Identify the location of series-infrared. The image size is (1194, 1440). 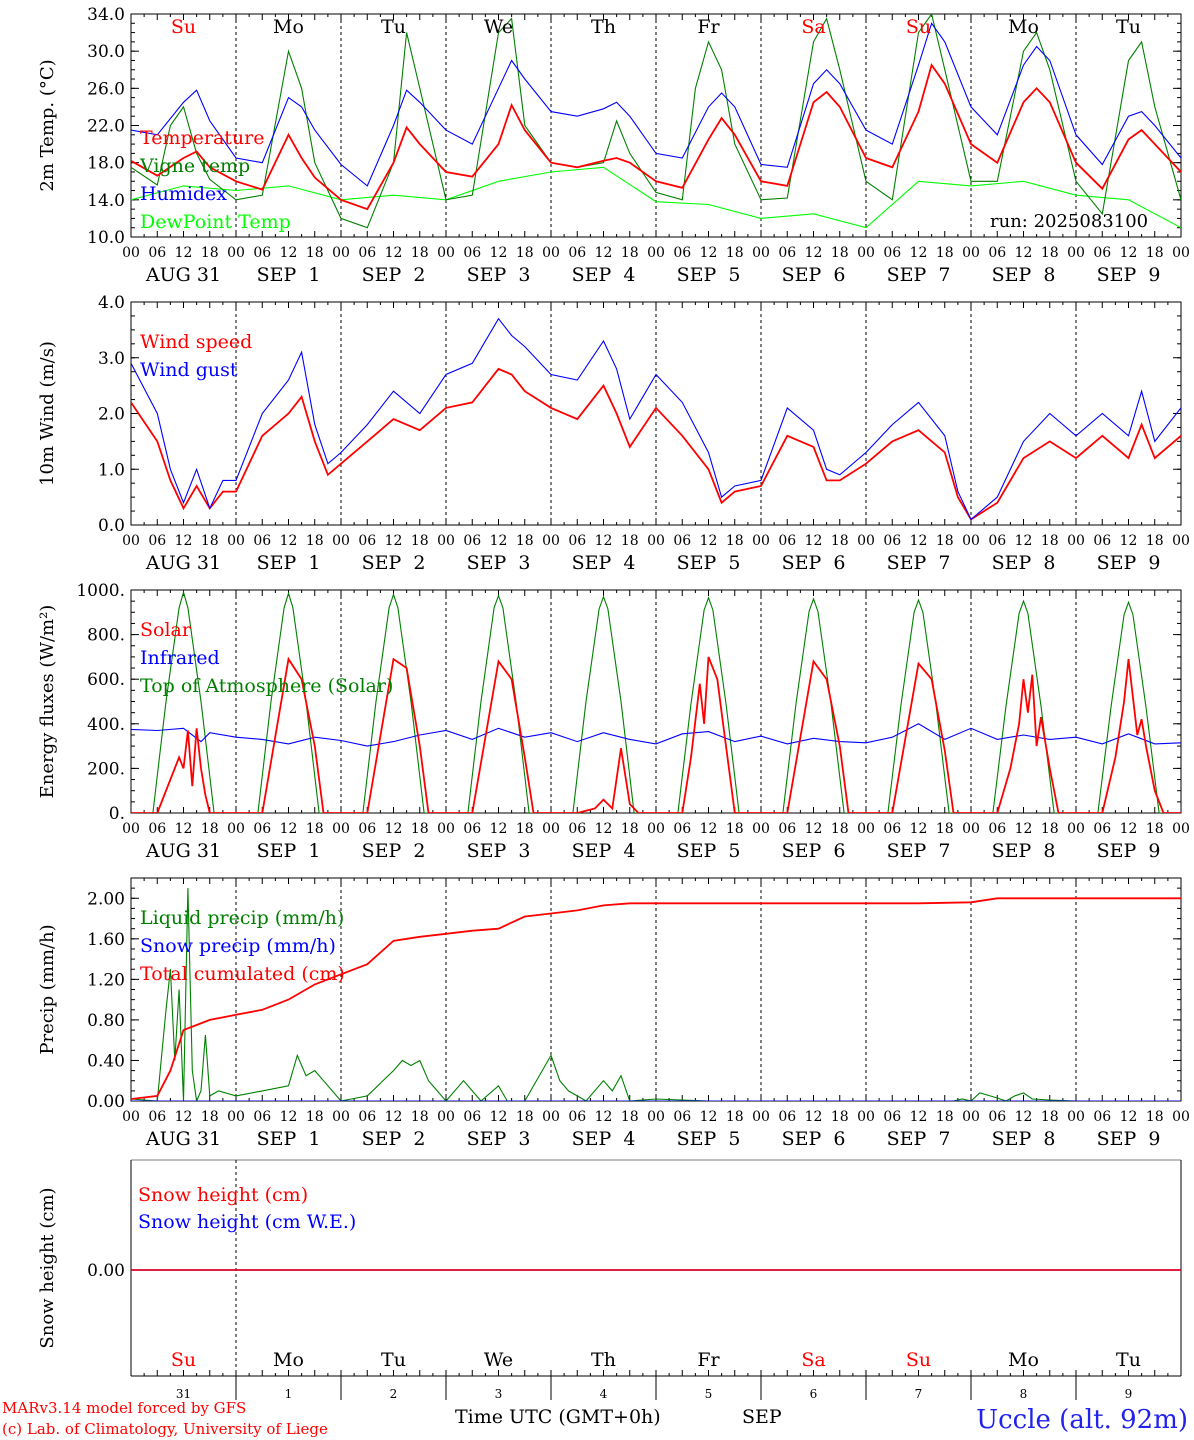
(656, 735).